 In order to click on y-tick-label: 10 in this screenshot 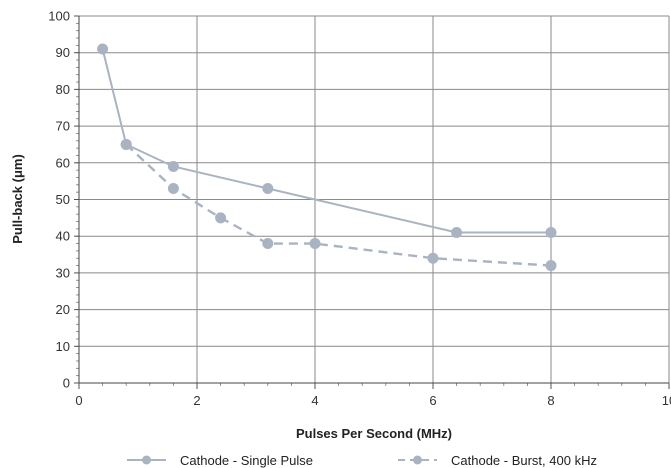, I will do `click(63, 346)`.